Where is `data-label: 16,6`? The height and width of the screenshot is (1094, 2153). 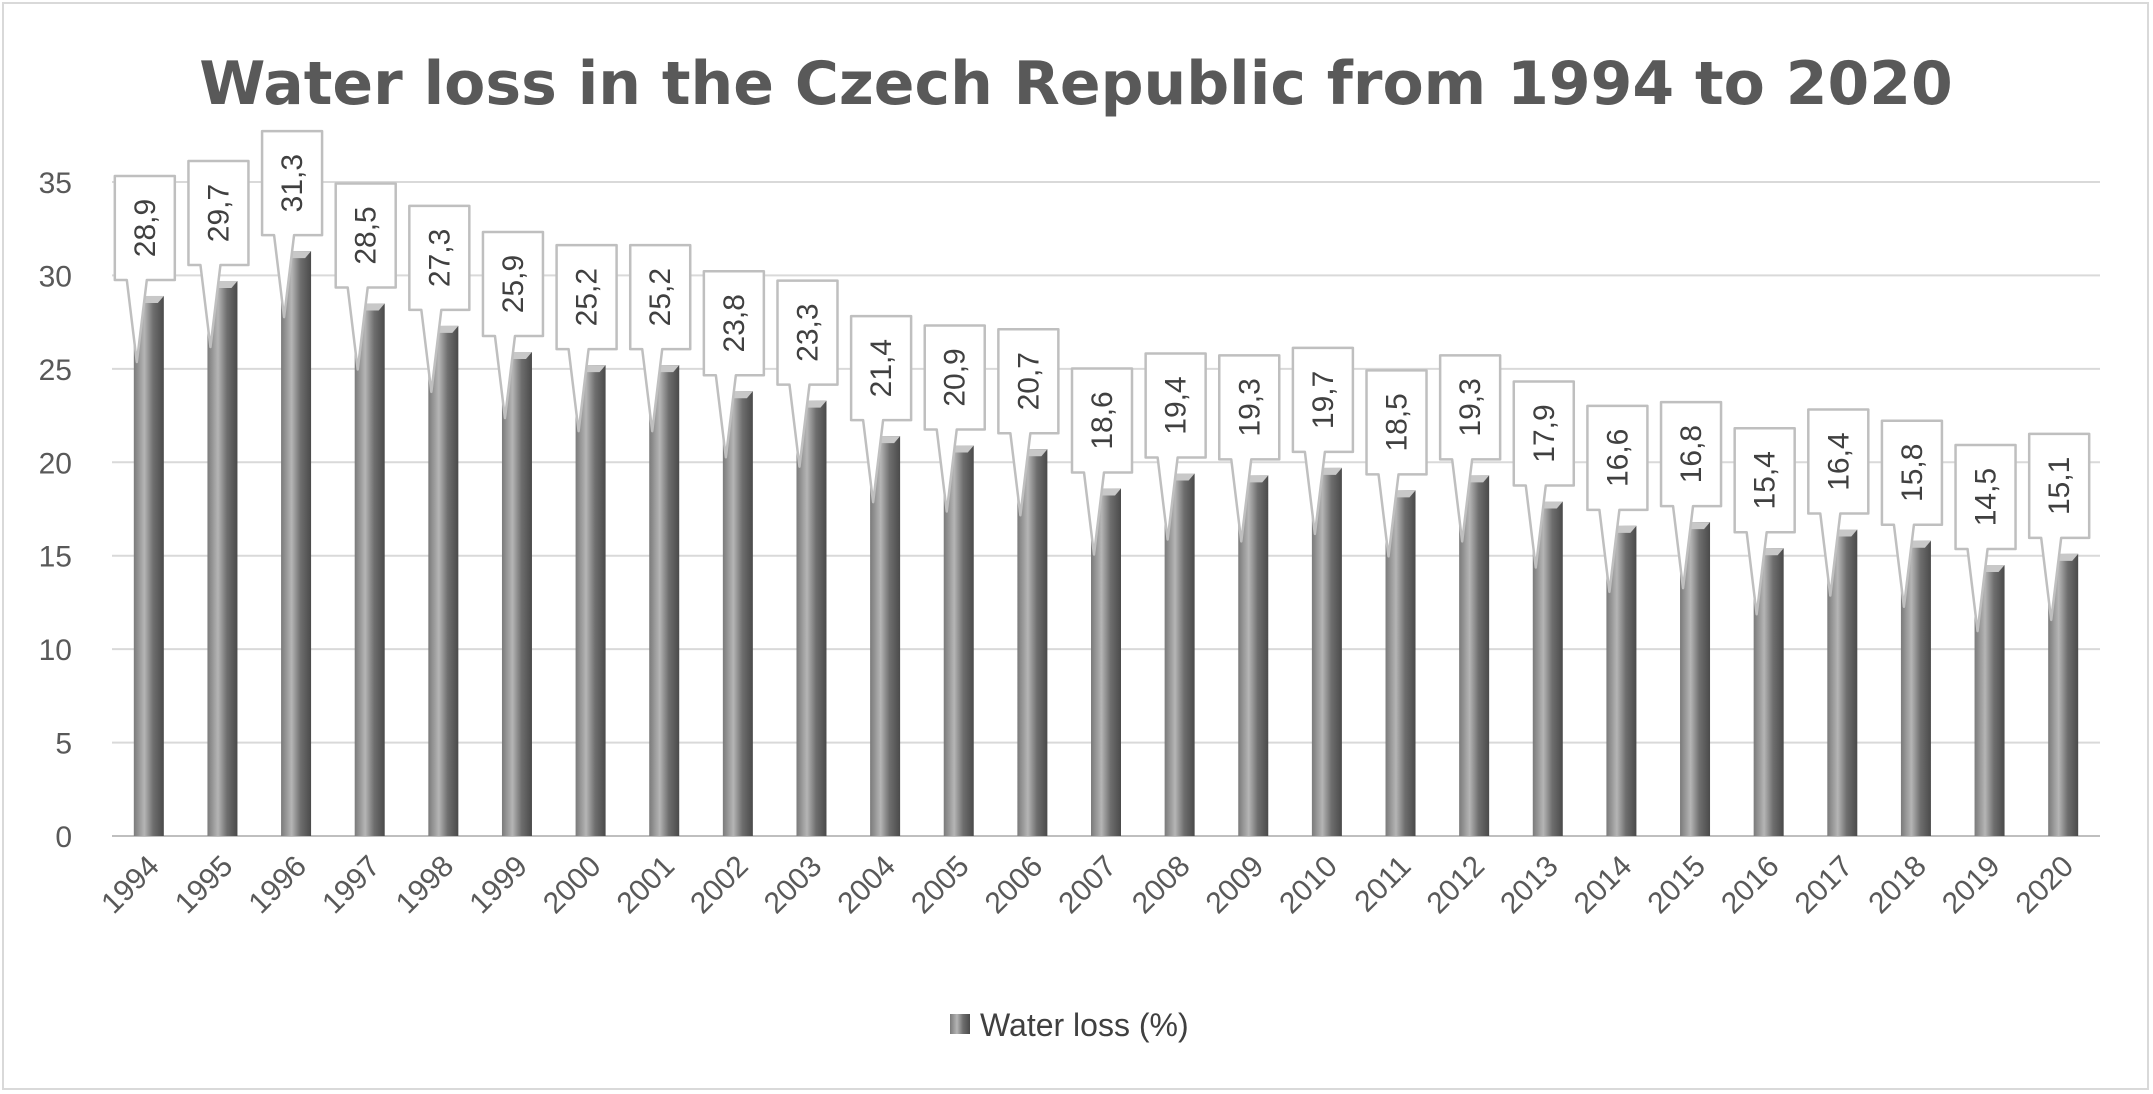
data-label: 16,6 is located at coordinates (1617, 458).